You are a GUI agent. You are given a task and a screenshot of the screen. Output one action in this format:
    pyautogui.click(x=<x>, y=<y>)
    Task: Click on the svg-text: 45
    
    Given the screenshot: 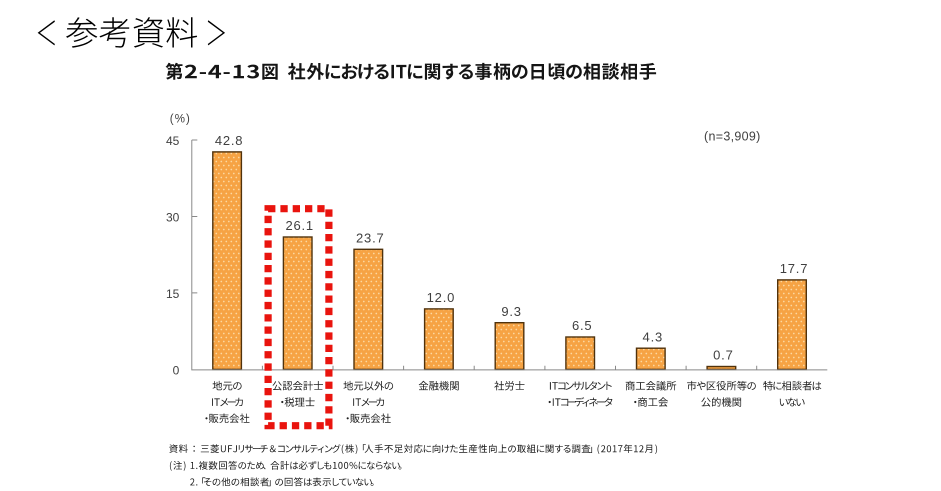 What is the action you would take?
    pyautogui.click(x=173, y=141)
    